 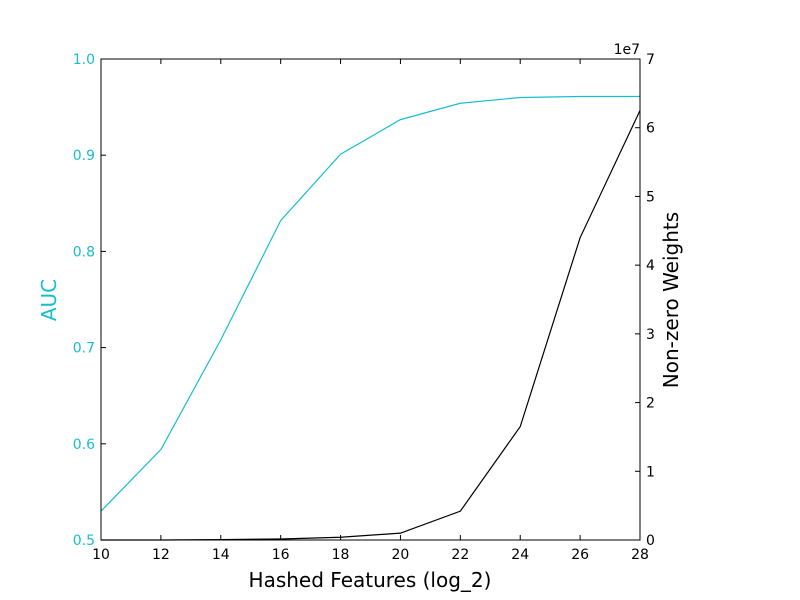 What do you see at coordinates (84, 445) in the screenshot?
I see `left-tick-label: 0.6` at bounding box center [84, 445].